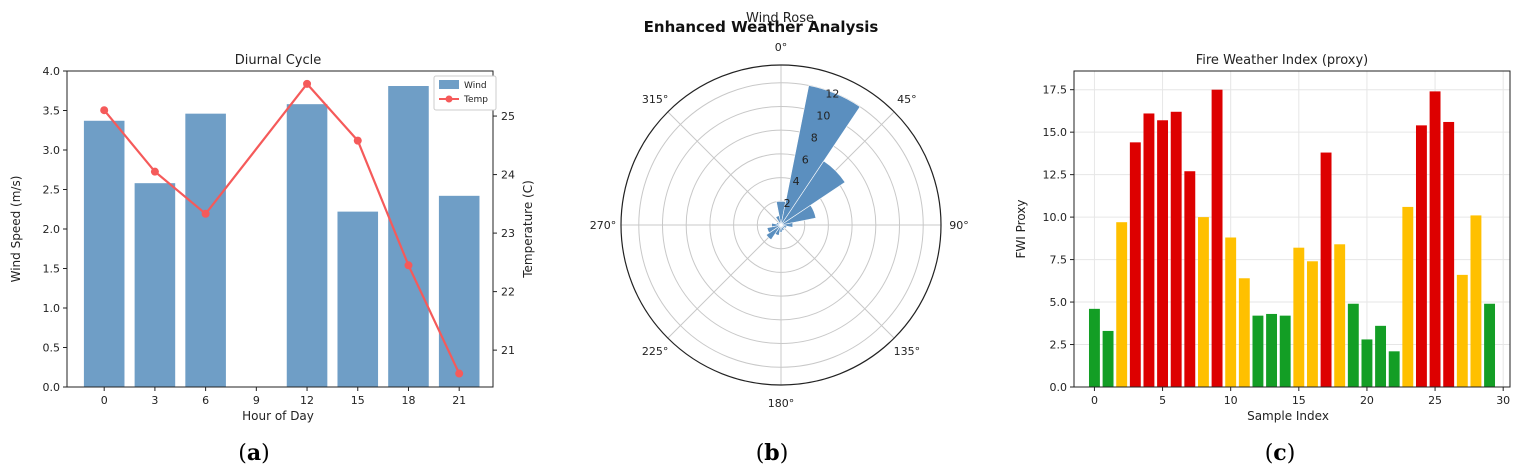 The width and height of the screenshot is (1522, 474). Describe the element at coordinates (1280, 453) in the screenshot. I see `panel-label-c: (c)` at that location.